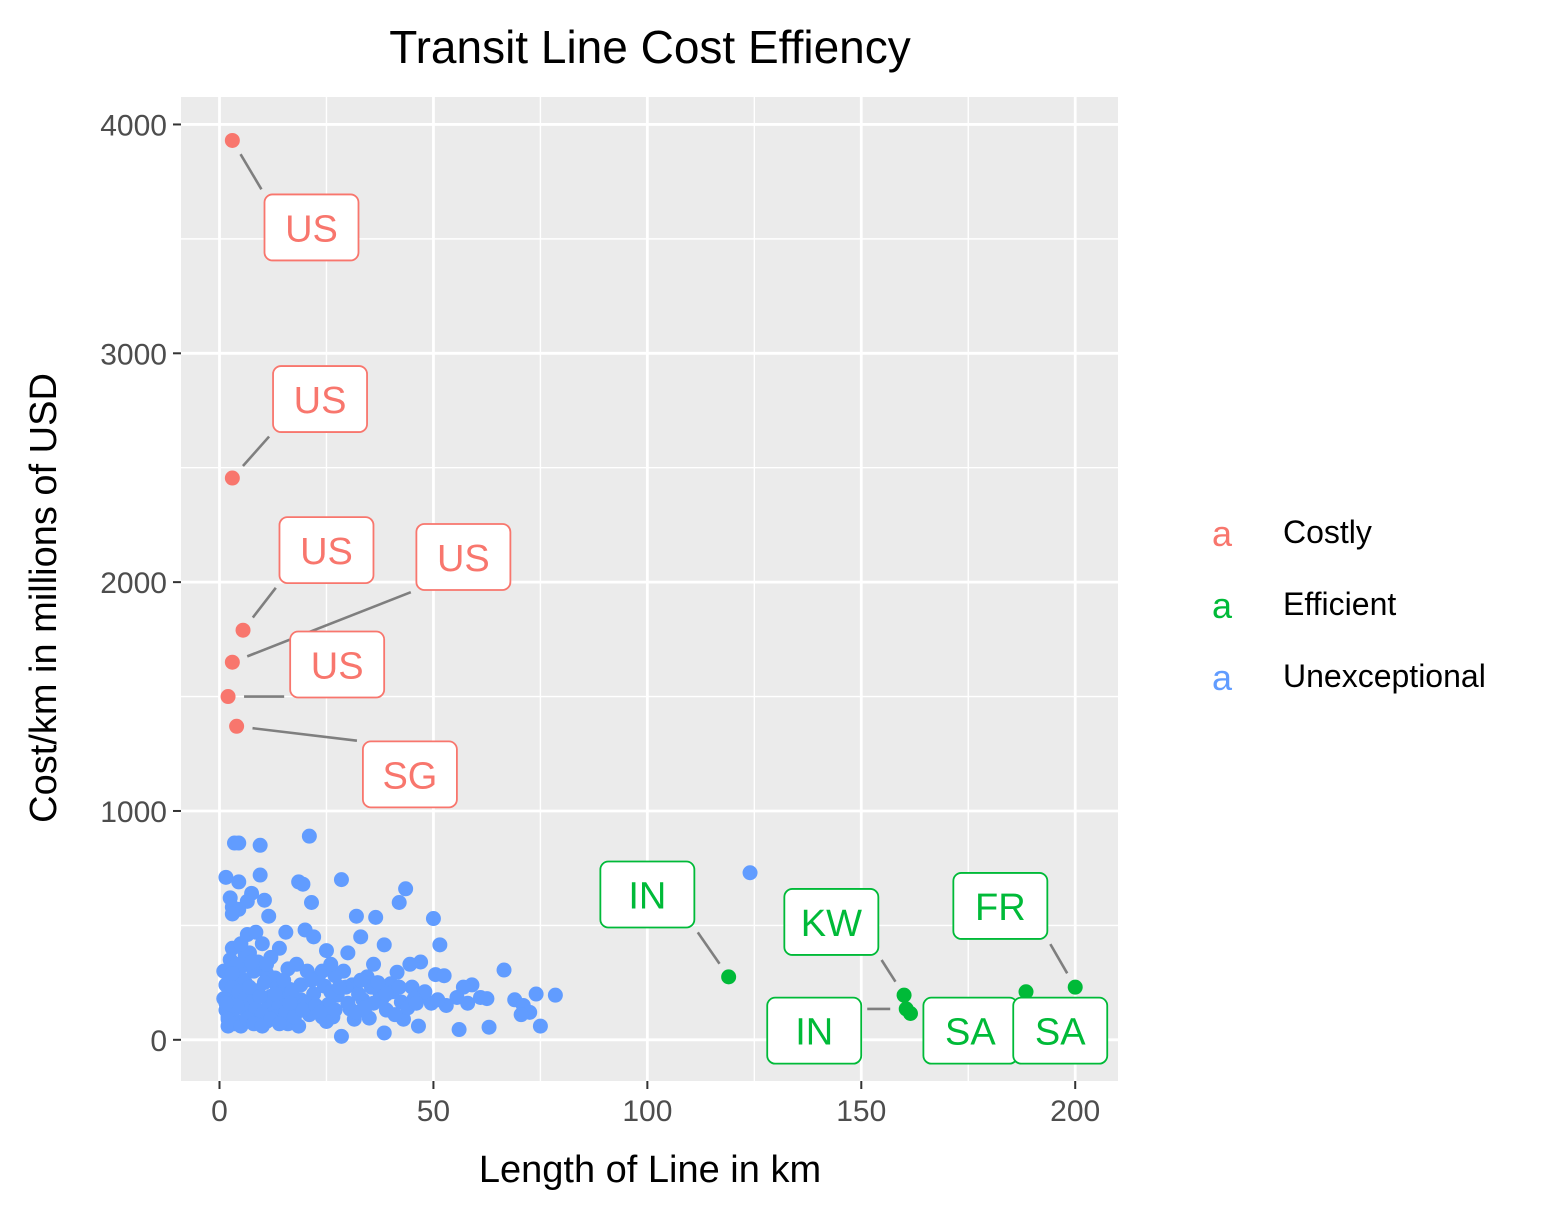  Describe the element at coordinates (1222, 533) in the screenshot. I see `legend-key-costly: a` at that location.